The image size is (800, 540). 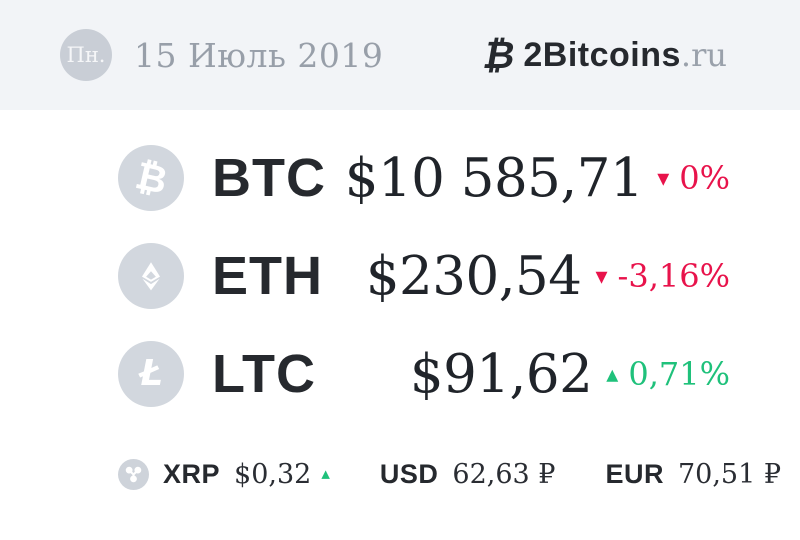 What do you see at coordinates (494, 178) in the screenshot?
I see `coin-price: $10 585,71` at bounding box center [494, 178].